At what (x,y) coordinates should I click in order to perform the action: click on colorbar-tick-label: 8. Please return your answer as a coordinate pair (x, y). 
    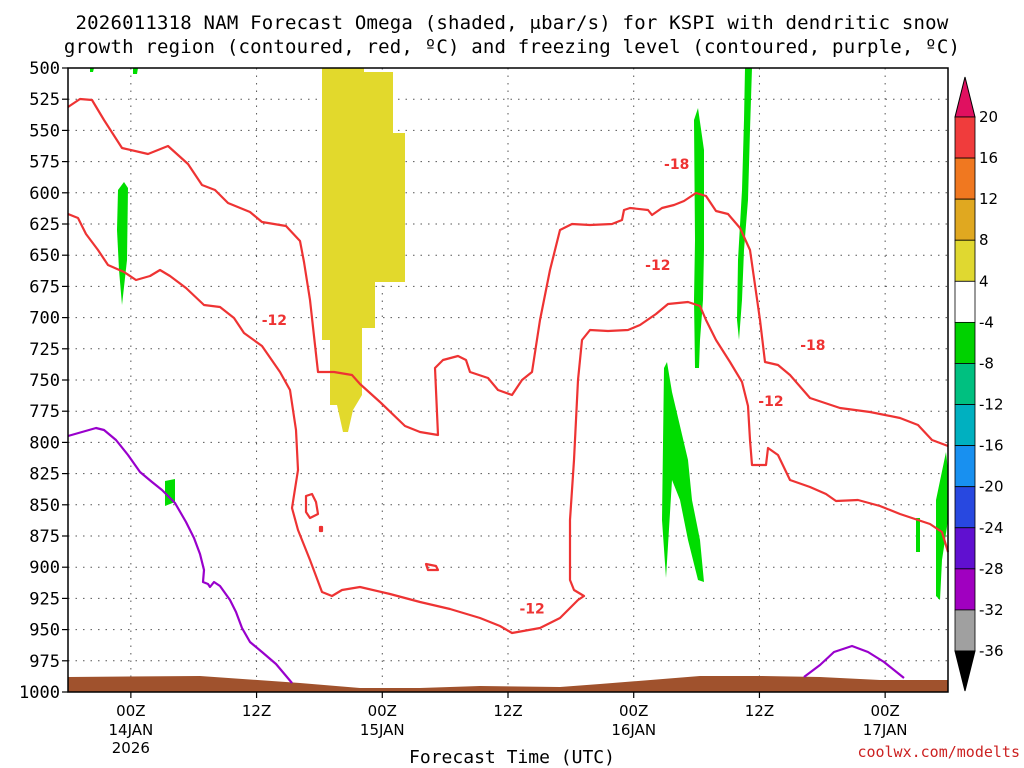
    Looking at the image, I should click on (984, 240).